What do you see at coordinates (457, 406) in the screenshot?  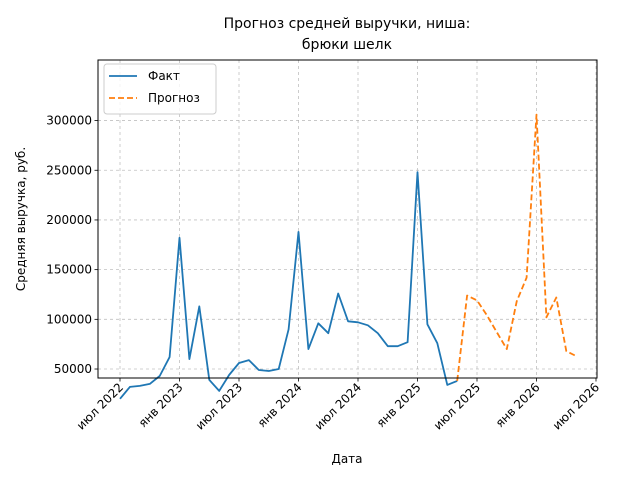 I see `x-tick-label: июл 2025` at bounding box center [457, 406].